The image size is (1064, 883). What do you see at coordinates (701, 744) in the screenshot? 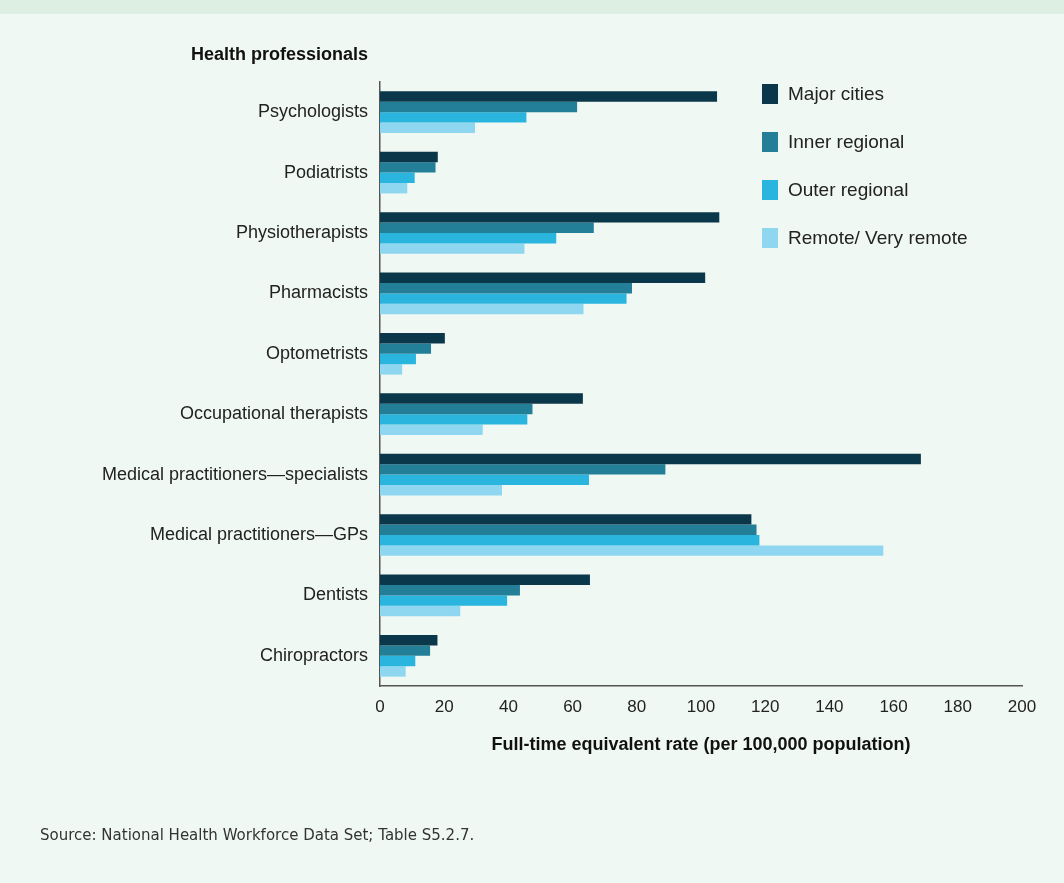
I see `x-axis-title: Full-time equivalent rate (per 100,000 population)` at bounding box center [701, 744].